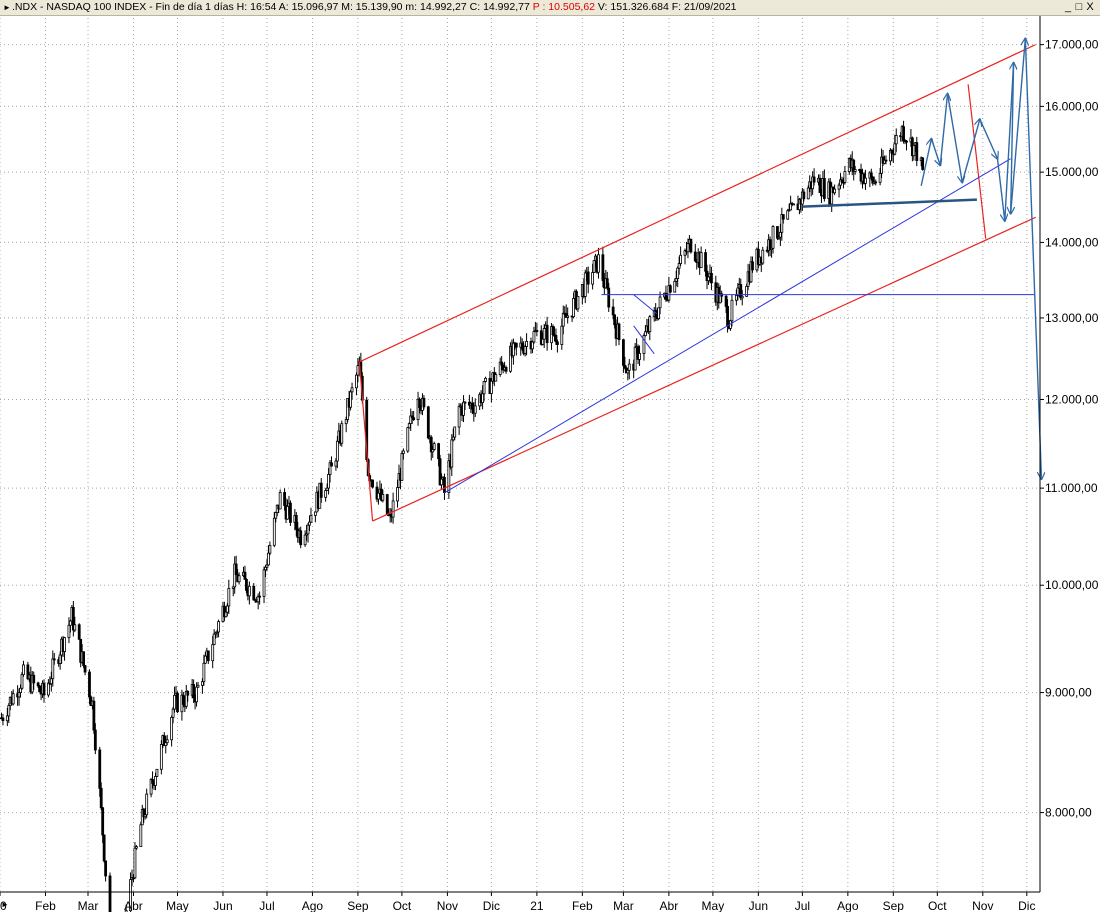 This screenshot has height=912, width=1100. Describe the element at coordinates (313, 905) in the screenshot. I see `x-tick-label: Ago` at that location.